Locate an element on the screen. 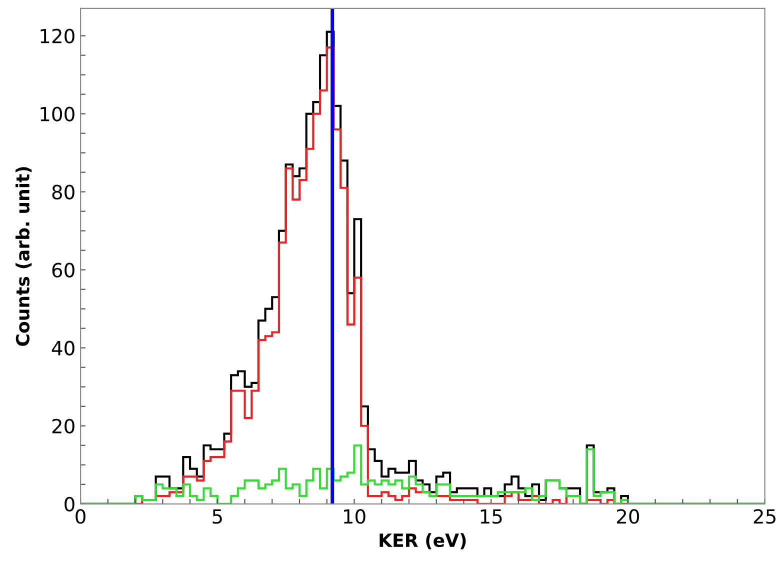 The height and width of the screenshot is (563, 782). x-tick-label: 15 is located at coordinates (491, 516).